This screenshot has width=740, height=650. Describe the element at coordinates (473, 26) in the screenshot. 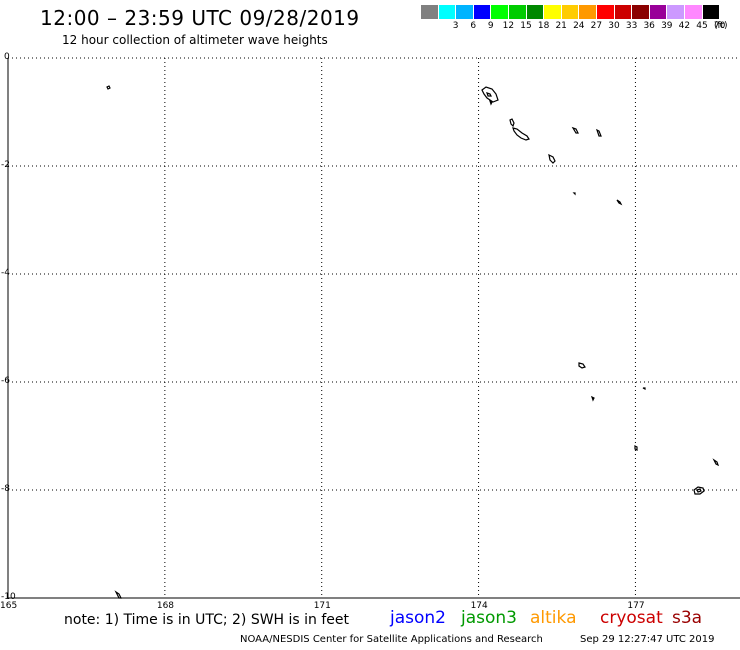

I see `legend-label: 6` at that location.